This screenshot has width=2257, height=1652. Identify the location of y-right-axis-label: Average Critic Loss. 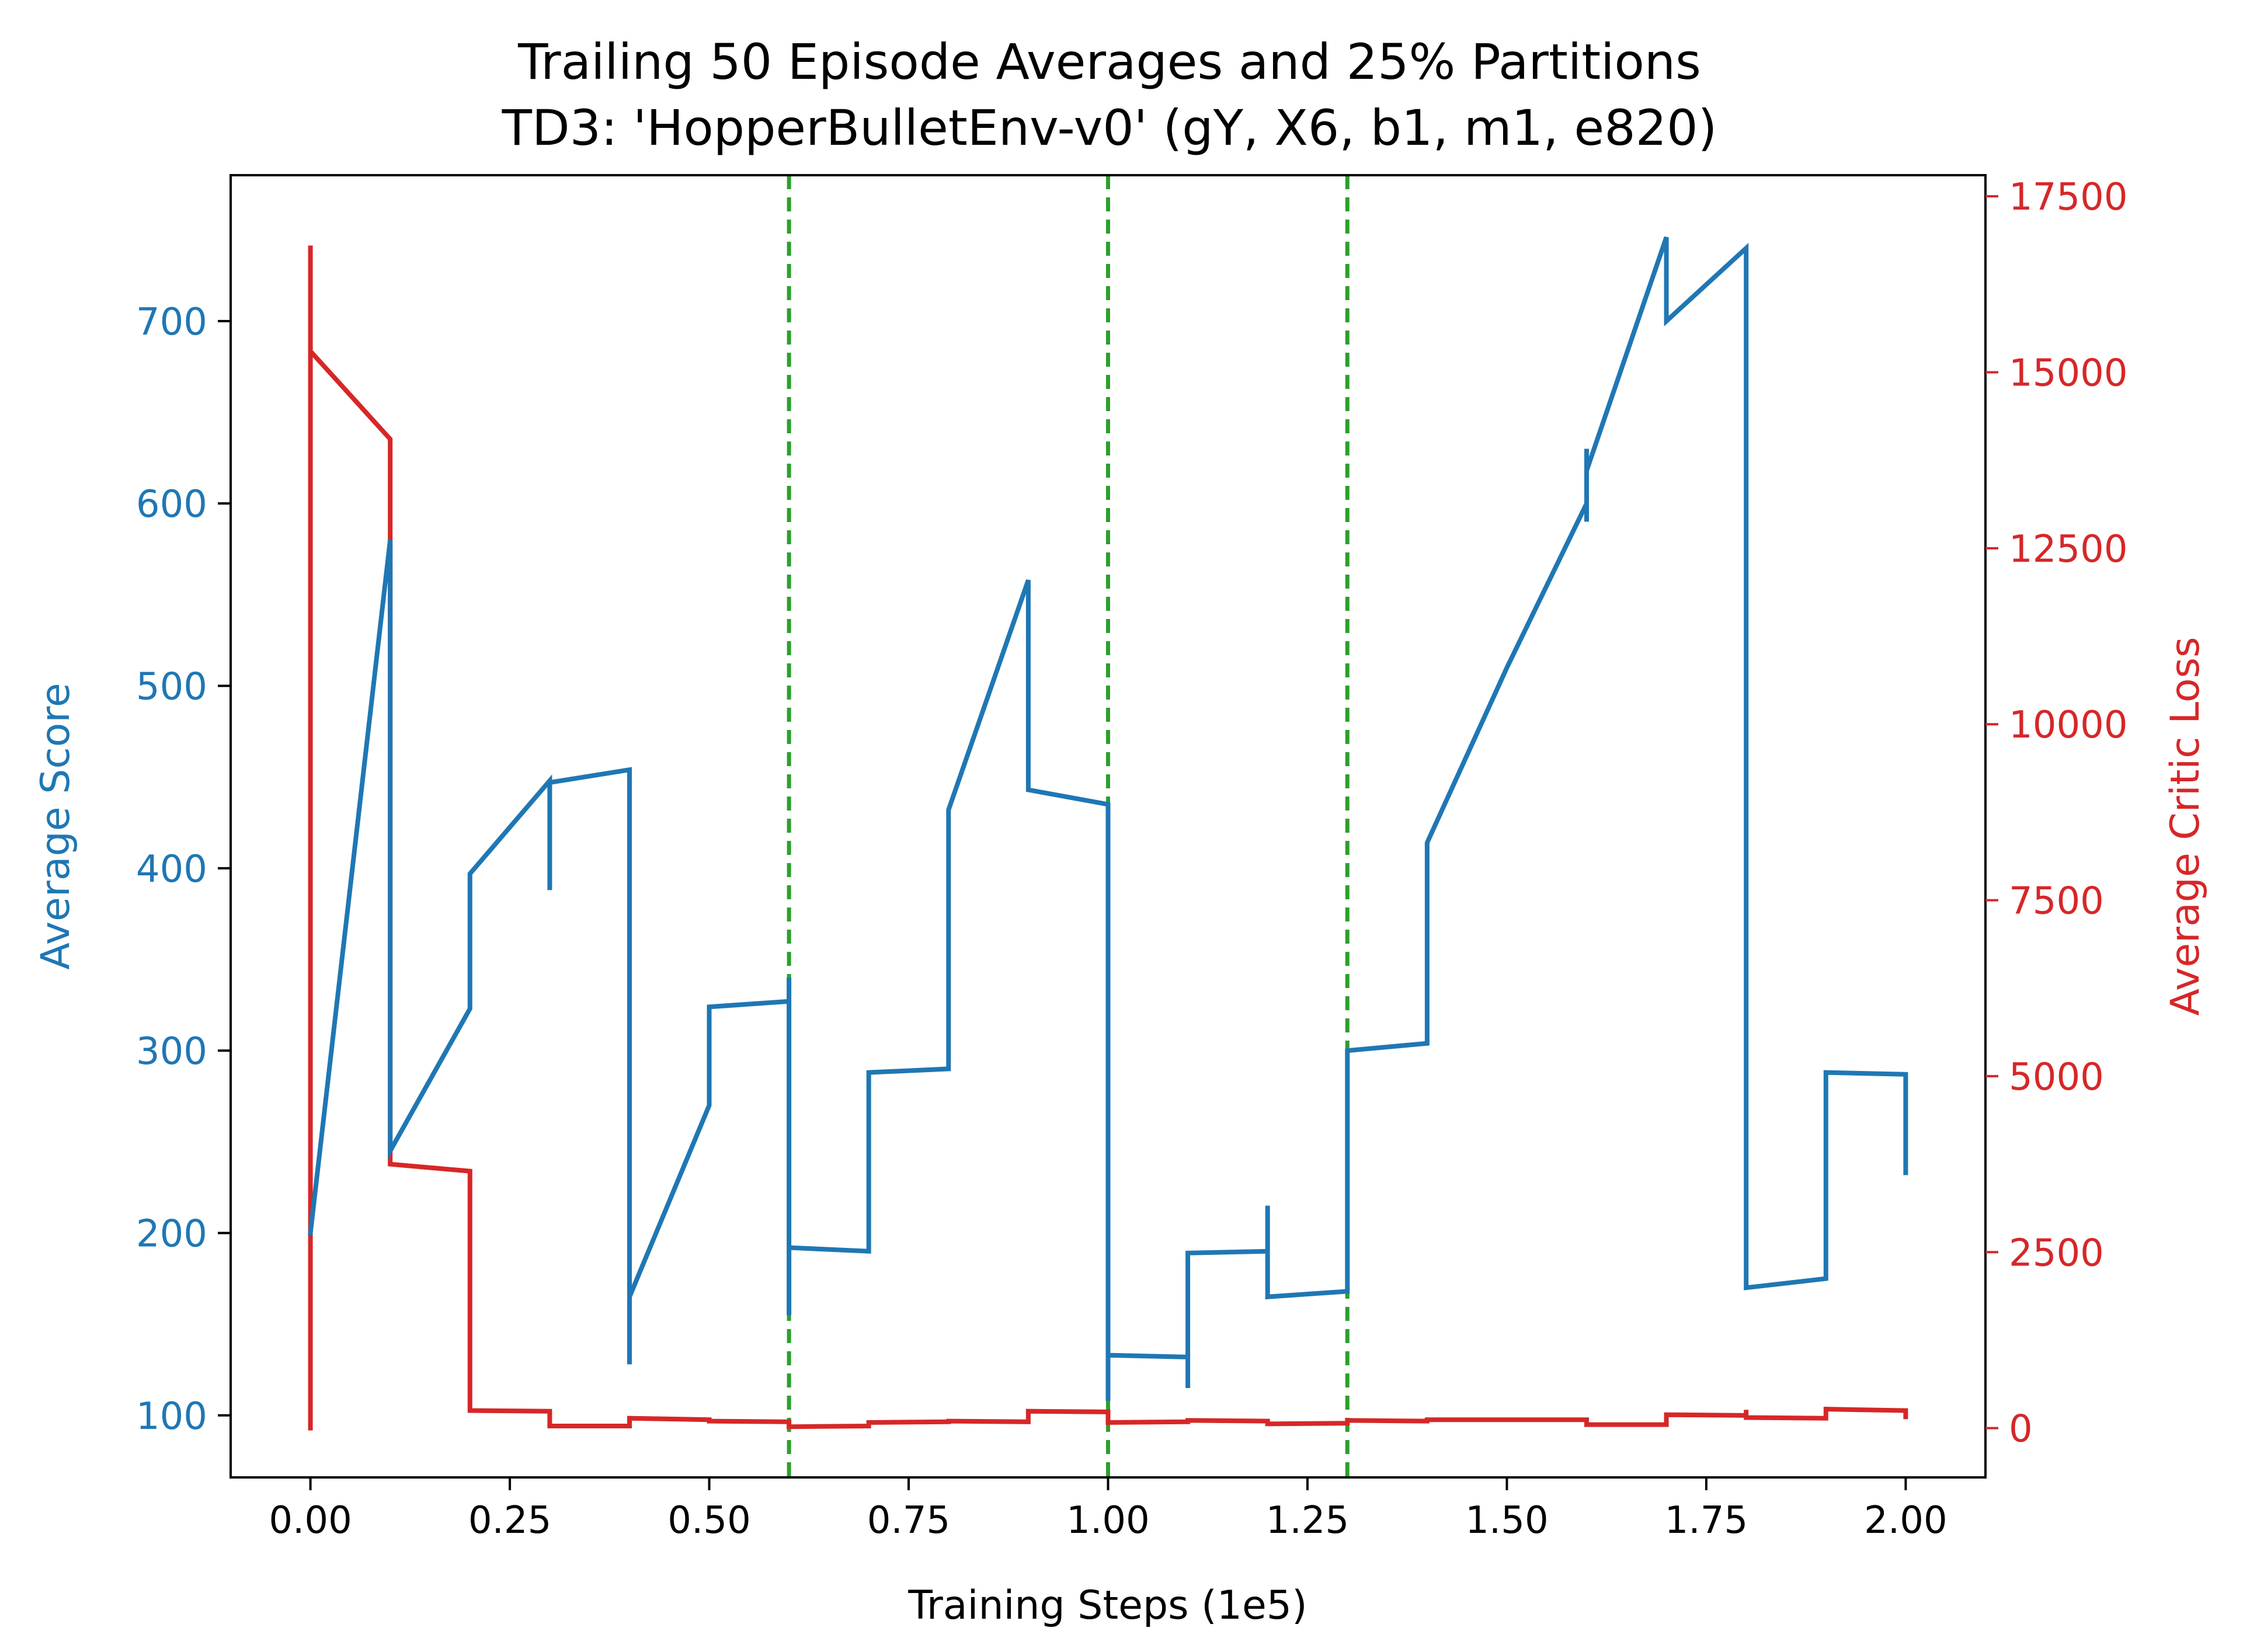
(2186, 827).